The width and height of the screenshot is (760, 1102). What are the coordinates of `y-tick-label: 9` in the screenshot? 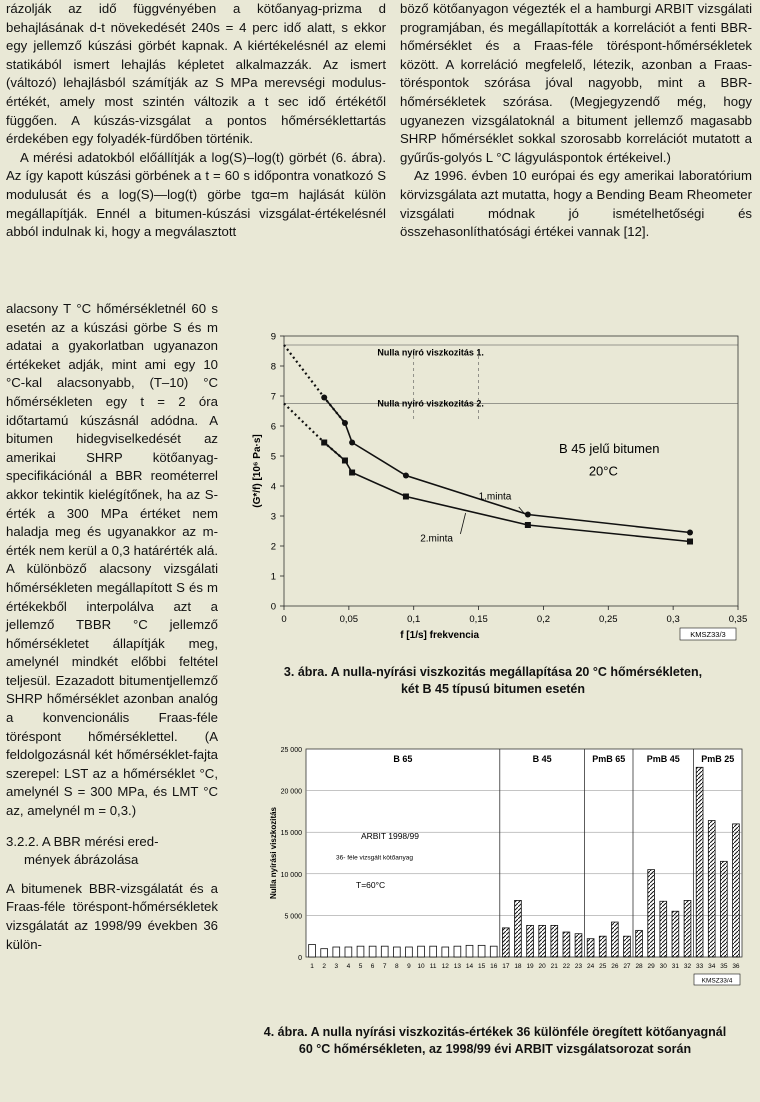 It's located at (273, 337).